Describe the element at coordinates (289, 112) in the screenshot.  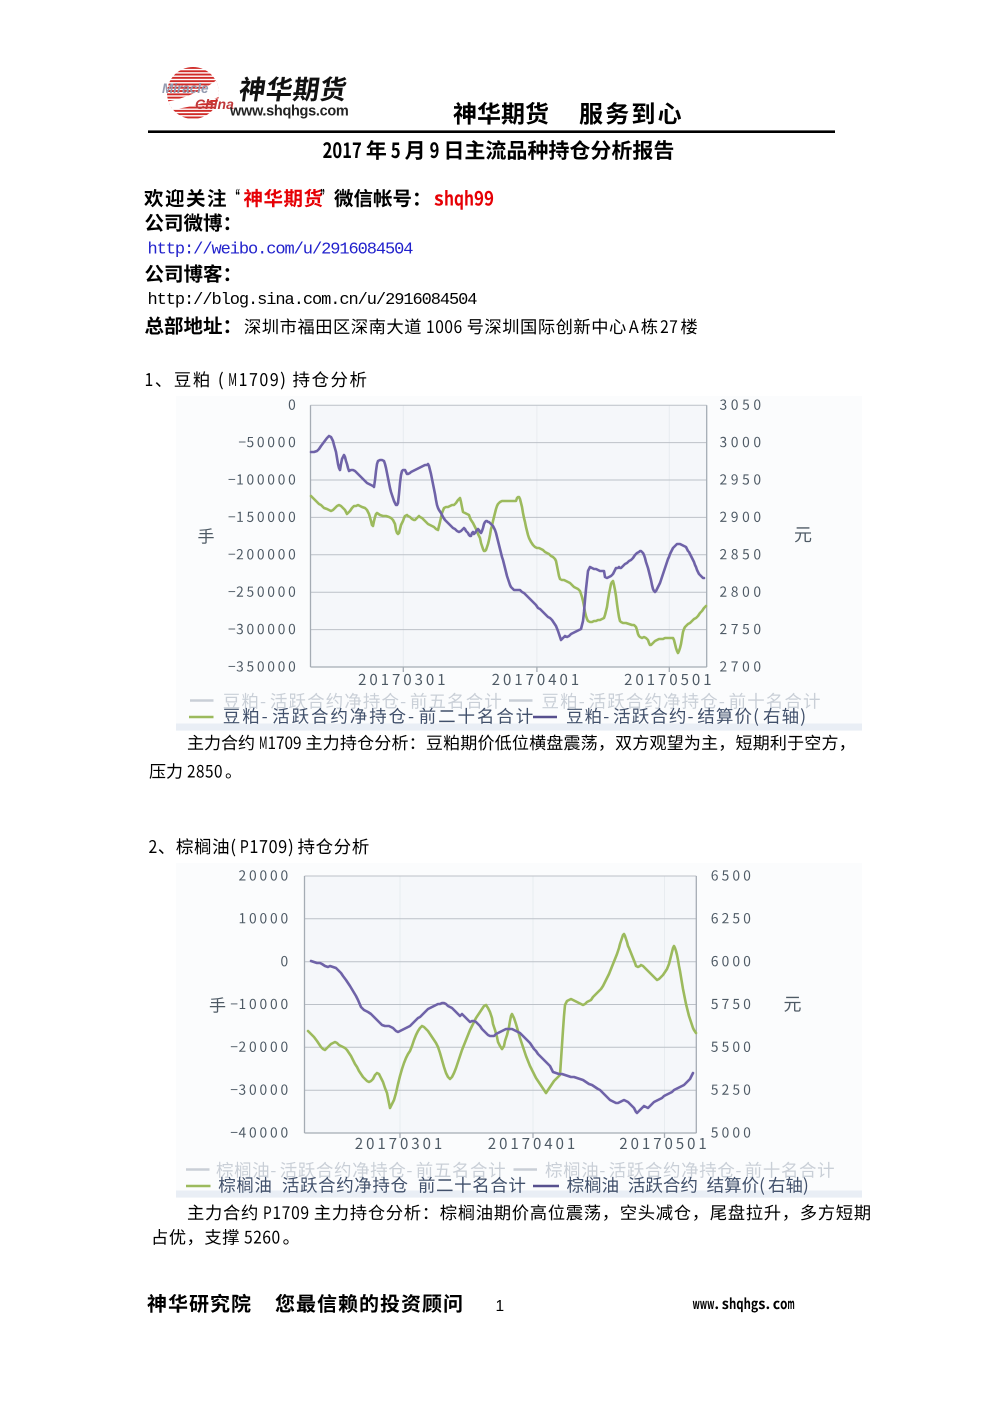
I see `svg-text: www.shqhgs.com` at that location.